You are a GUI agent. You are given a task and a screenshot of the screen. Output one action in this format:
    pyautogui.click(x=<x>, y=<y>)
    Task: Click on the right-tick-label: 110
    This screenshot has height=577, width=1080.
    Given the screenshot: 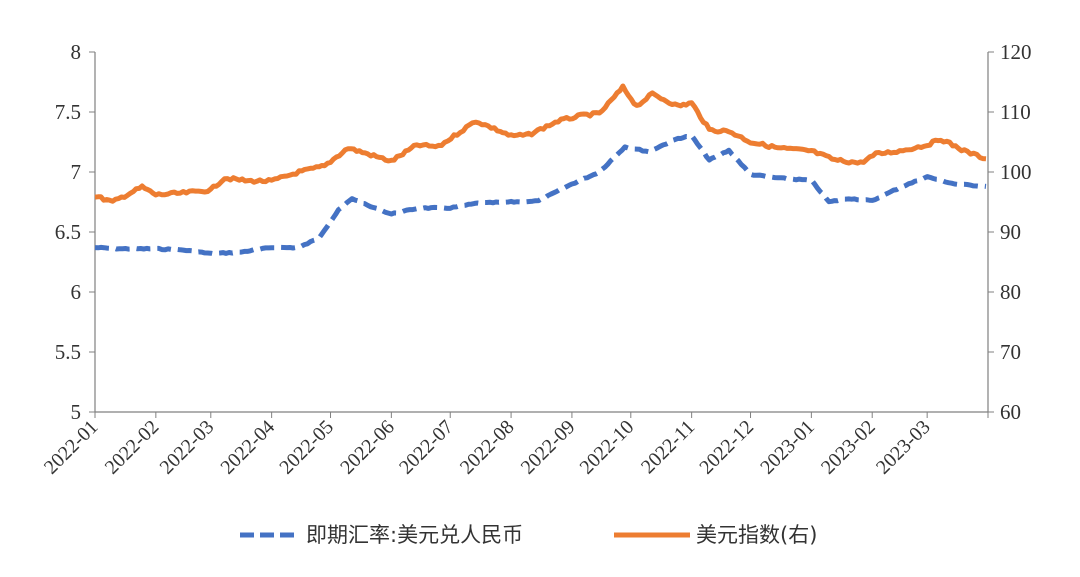 What is the action you would take?
    pyautogui.click(x=1015, y=112)
    